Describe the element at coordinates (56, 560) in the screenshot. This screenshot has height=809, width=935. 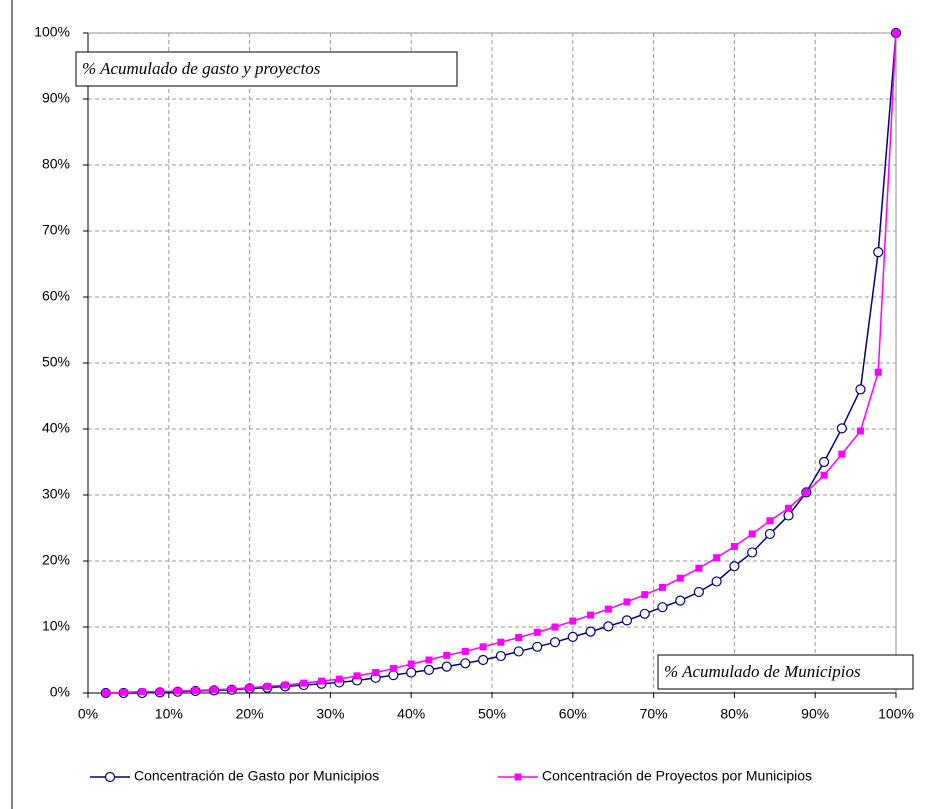
I see `y-tick-label: 20%` at that location.